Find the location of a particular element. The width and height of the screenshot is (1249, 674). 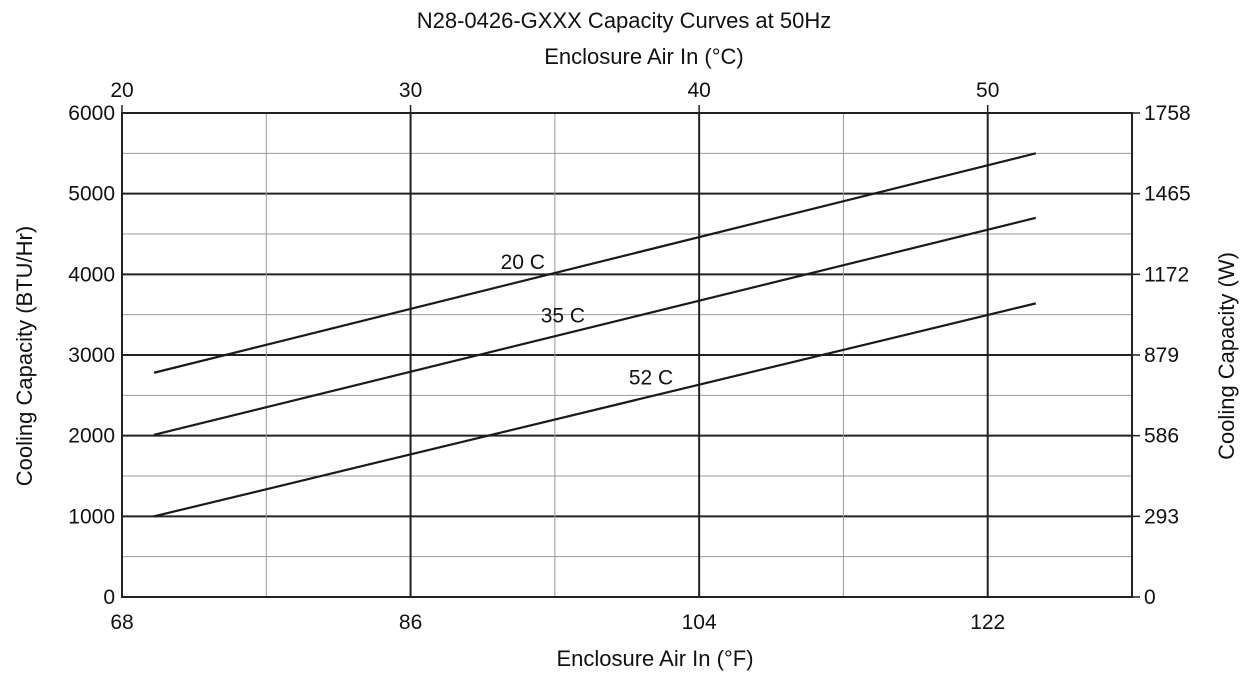

y2-tick-label: 1172 is located at coordinates (1166, 274).